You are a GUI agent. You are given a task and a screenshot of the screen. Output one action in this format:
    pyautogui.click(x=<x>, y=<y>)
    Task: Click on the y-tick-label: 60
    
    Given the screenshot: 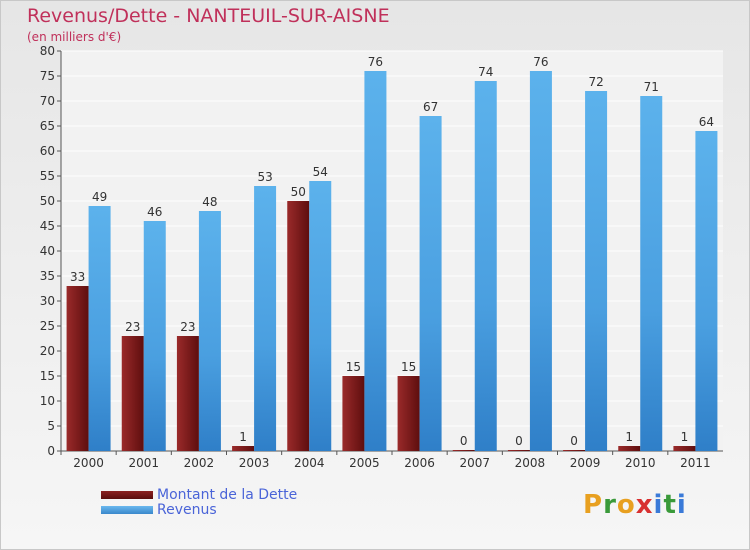 What is the action you would take?
    pyautogui.click(x=47, y=151)
    